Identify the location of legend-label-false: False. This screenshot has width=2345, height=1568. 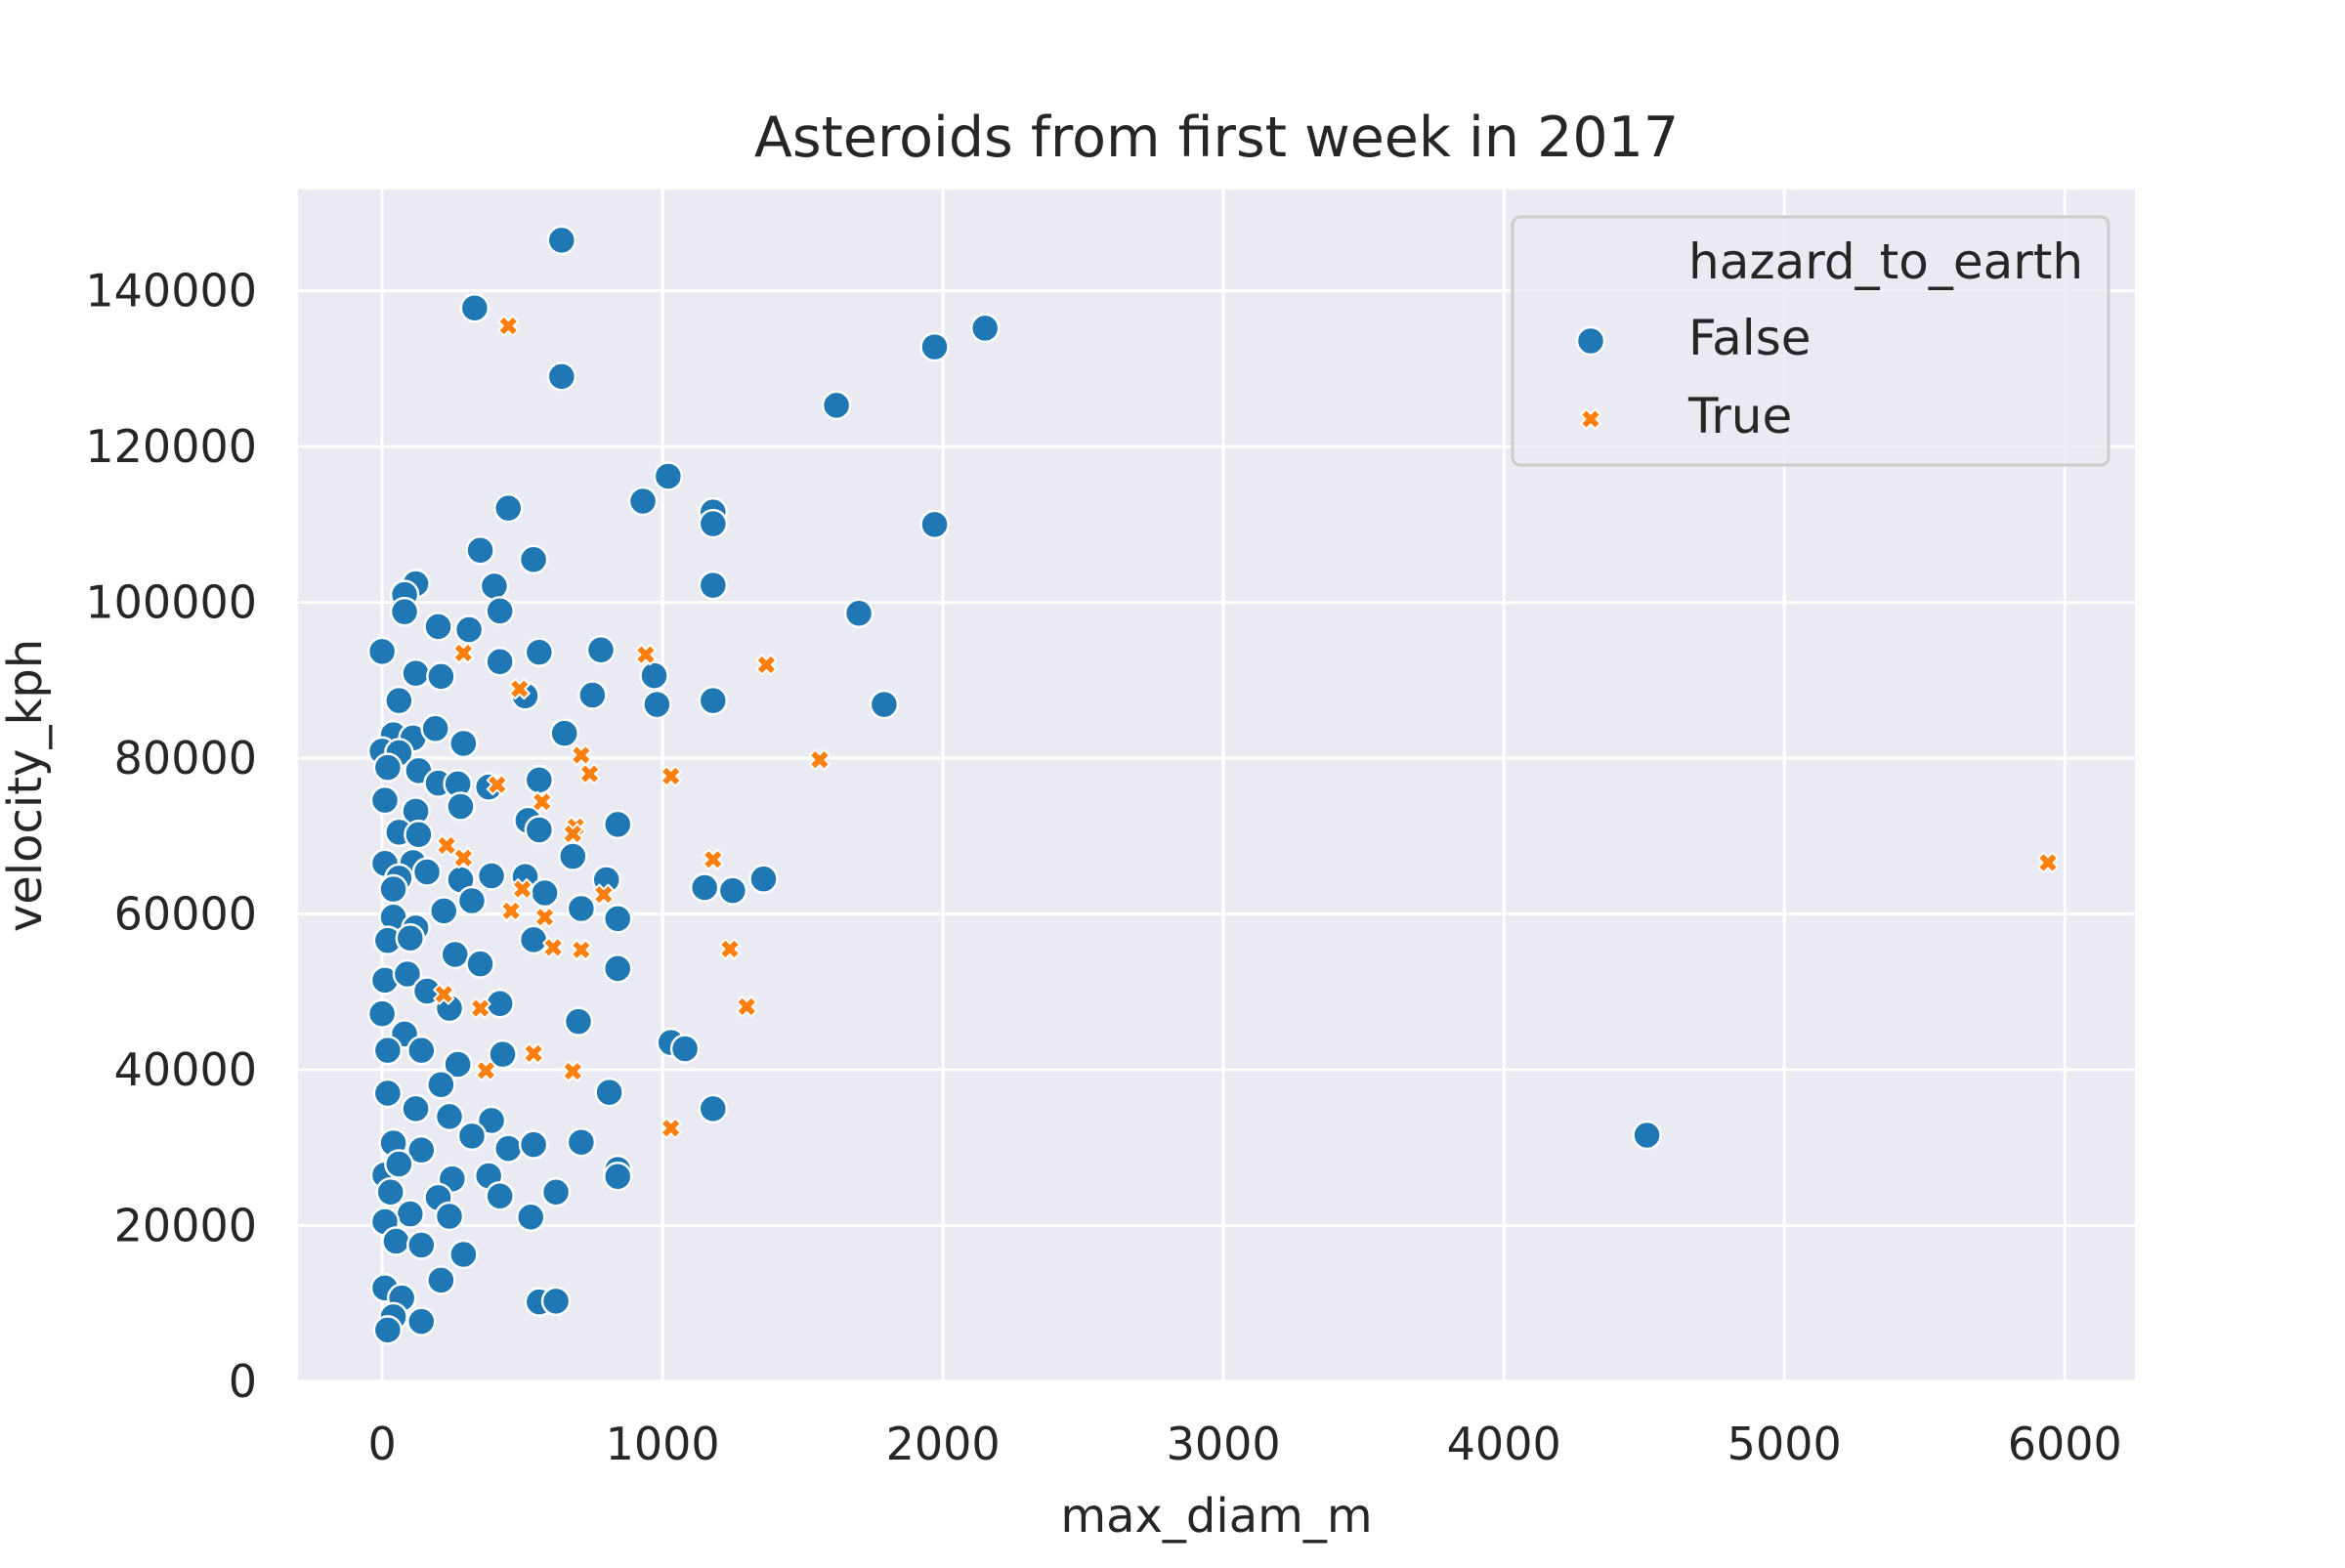
(1750, 338).